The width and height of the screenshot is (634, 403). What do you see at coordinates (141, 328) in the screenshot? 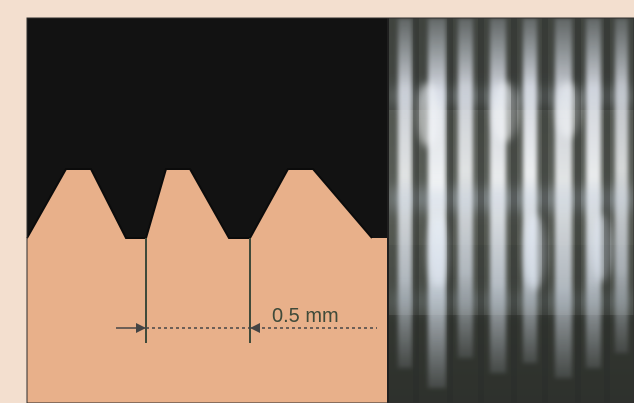
I see `left-arrowhead` at bounding box center [141, 328].